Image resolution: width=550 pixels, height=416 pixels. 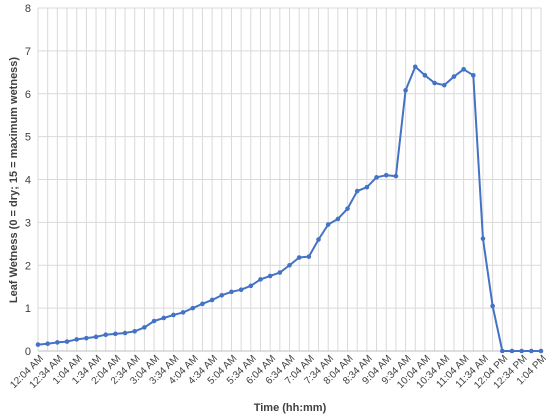 What do you see at coordinates (28, 138) in the screenshot?
I see `y-tick-label: 5` at bounding box center [28, 138].